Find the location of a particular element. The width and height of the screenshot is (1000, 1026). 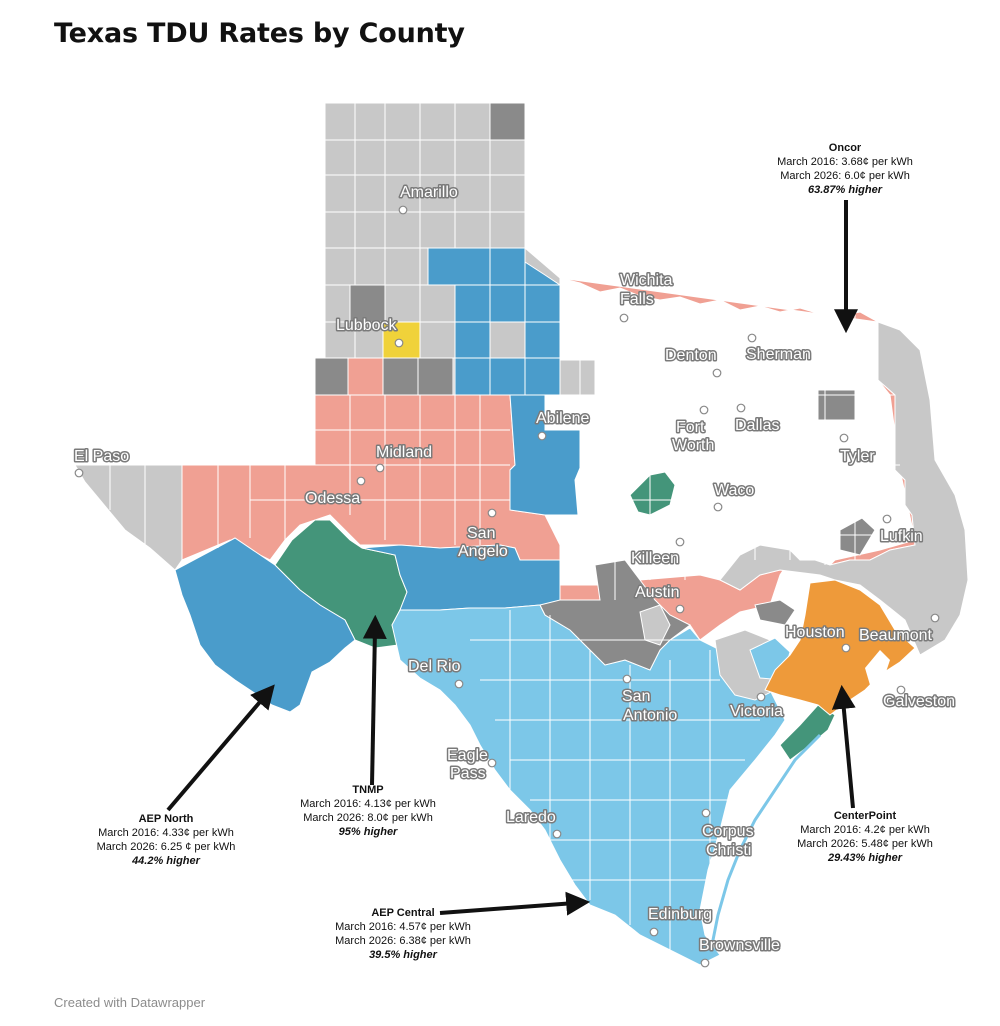

city-label-corpus: Corpus is located at coordinates (728, 831).